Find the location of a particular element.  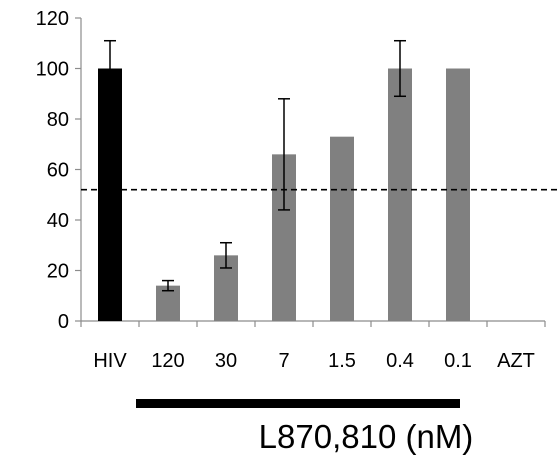

y-axis: 0 20 40 60 80 100 120 is located at coordinates (59, 170).